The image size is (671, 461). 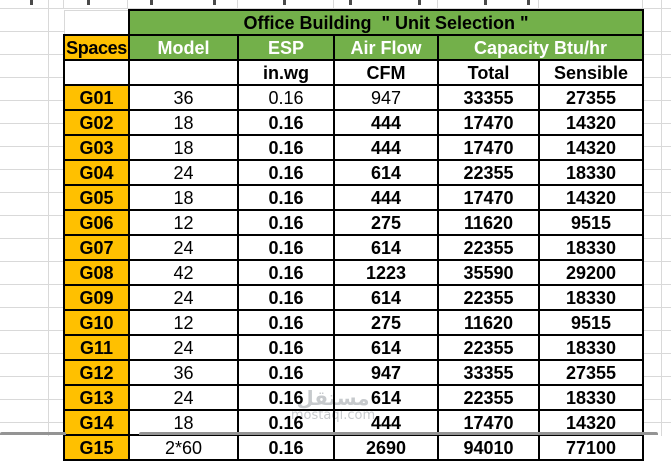 What do you see at coordinates (96, 322) in the screenshot?
I see `space-cell: G10` at bounding box center [96, 322].